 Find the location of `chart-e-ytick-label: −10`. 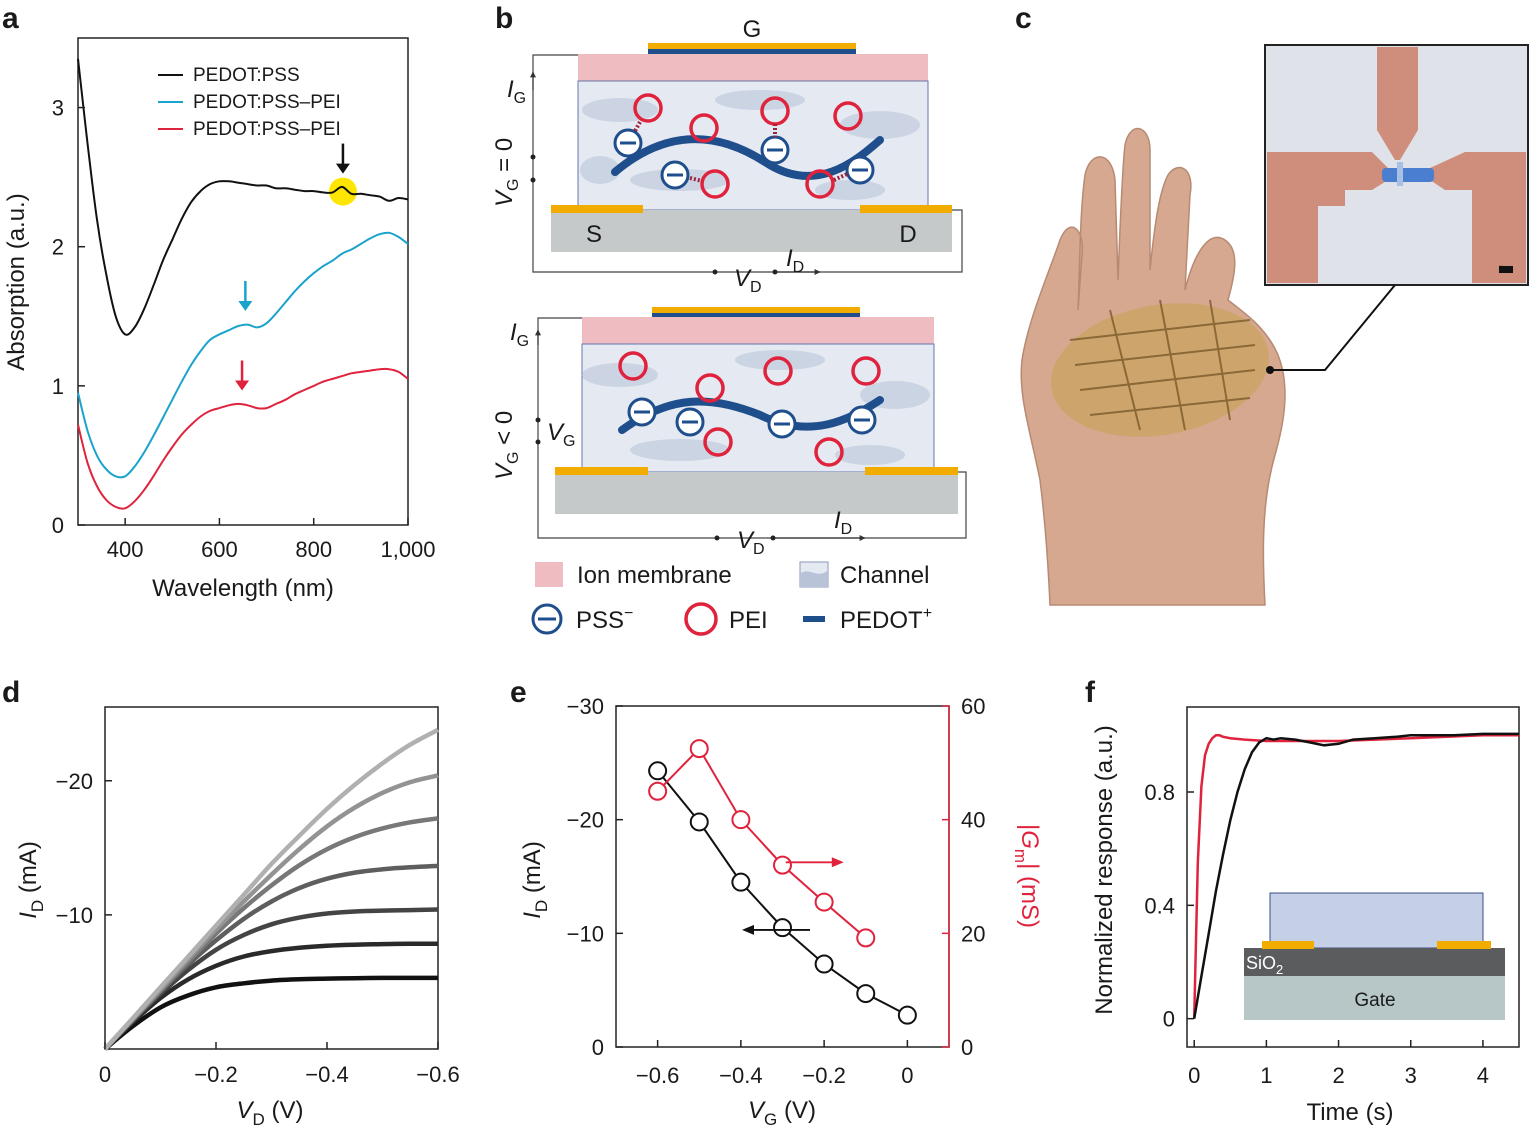

chart-e-ytick-label: −10 is located at coordinates (585, 933).